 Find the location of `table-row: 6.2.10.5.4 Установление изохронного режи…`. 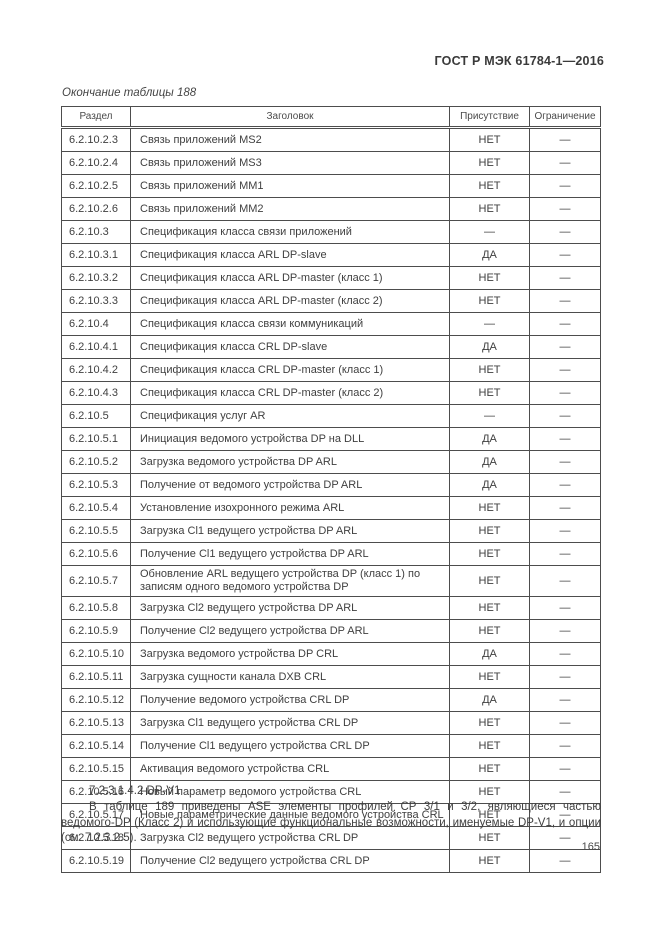

table-row: 6.2.10.5.4 Установление изохронного режи… is located at coordinates (331, 508).